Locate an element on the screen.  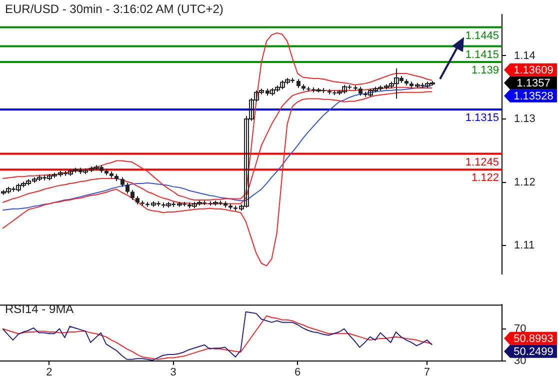
text: 50.2499 is located at coordinates (534, 352).